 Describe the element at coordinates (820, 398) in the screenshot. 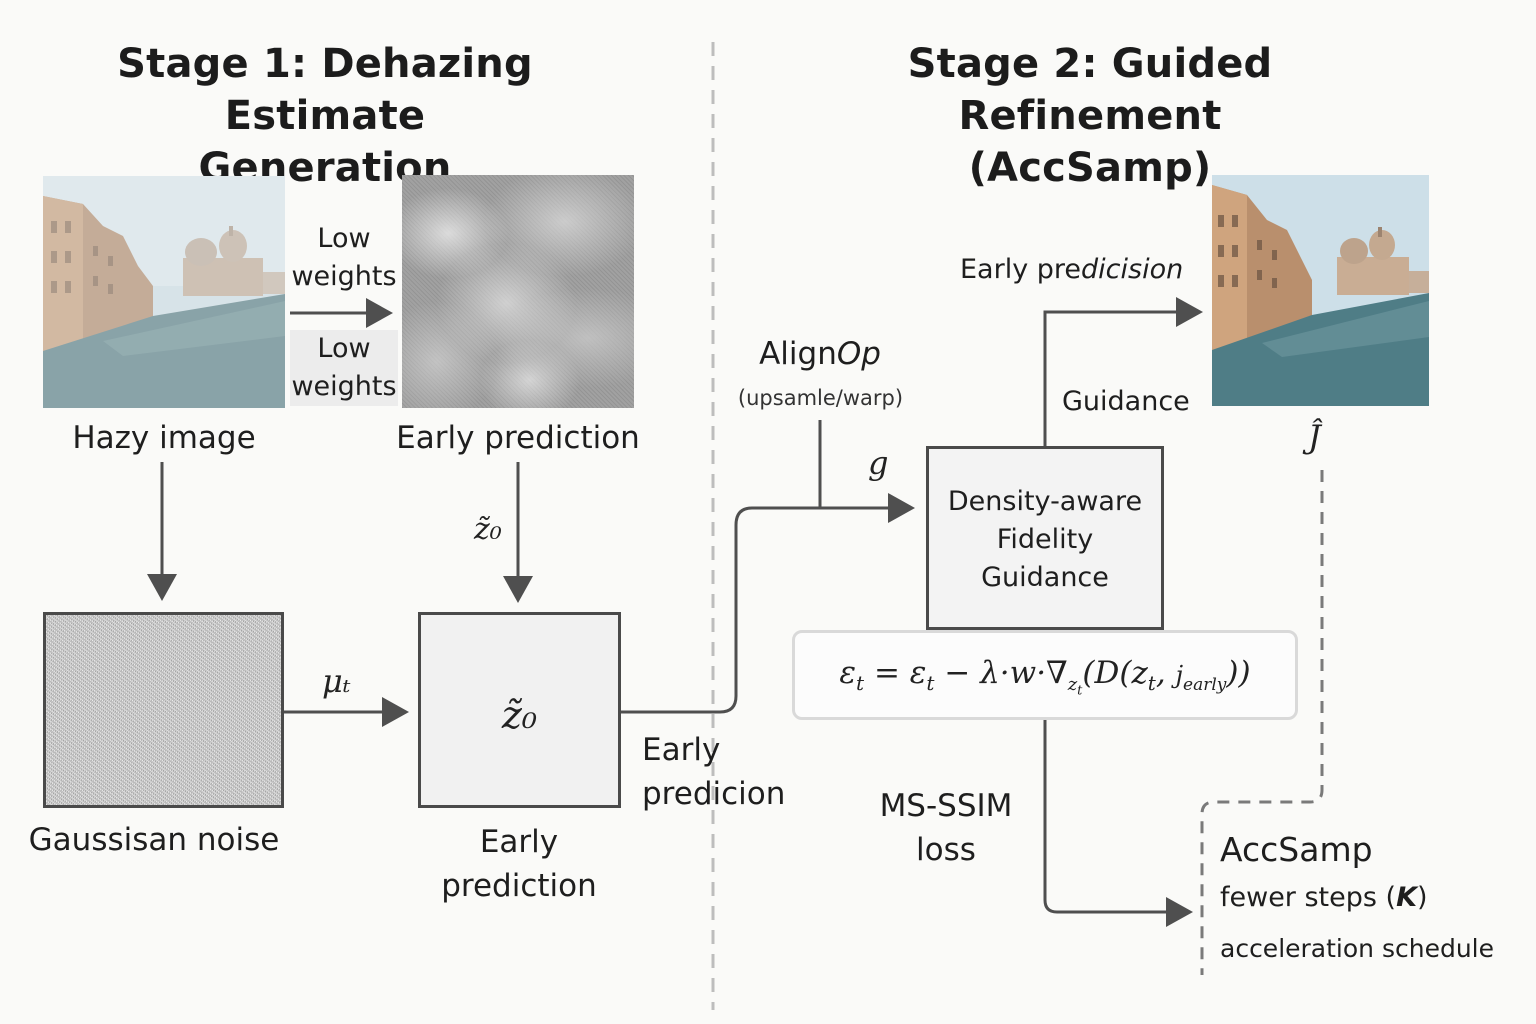

I see `alignop-sub-label: (upsamle/warp)` at that location.